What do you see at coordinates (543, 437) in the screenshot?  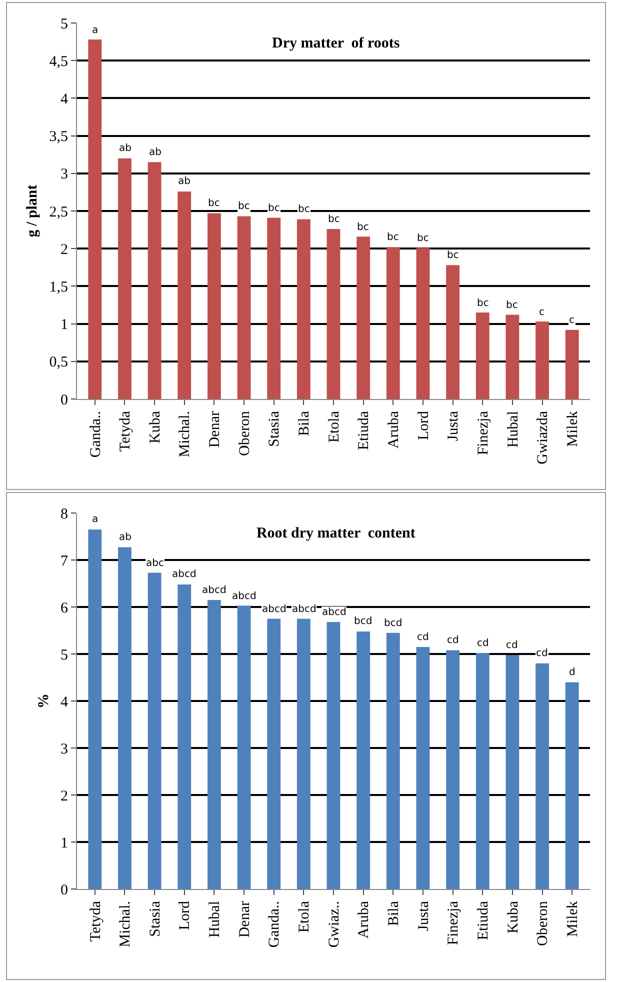 I see `x-tick-label: Gwiazda` at bounding box center [543, 437].